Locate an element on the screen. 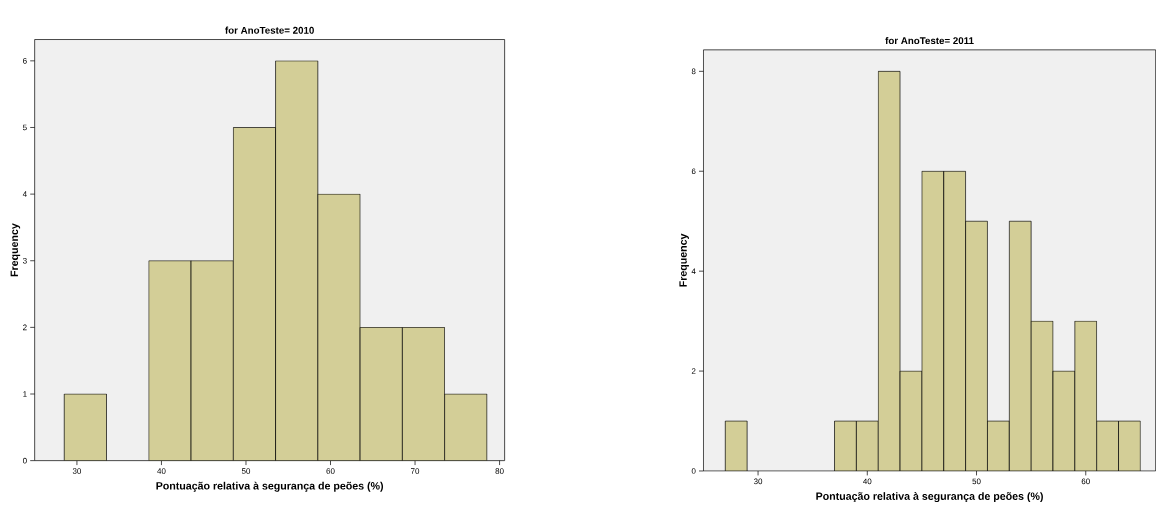  chart-title: for AnoTeste= 2011 is located at coordinates (929, 40).